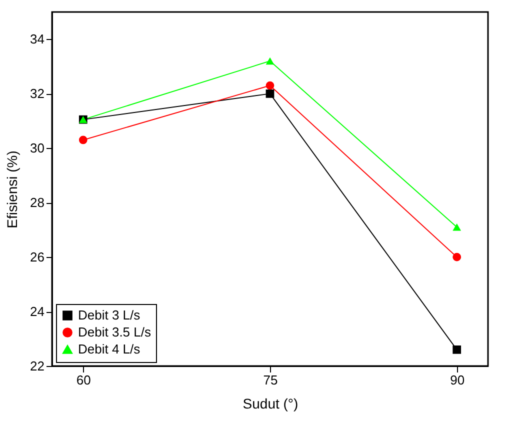 This screenshot has height=421, width=517. What do you see at coordinates (37, 94) in the screenshot?
I see `y-tick-label: 32` at bounding box center [37, 94].